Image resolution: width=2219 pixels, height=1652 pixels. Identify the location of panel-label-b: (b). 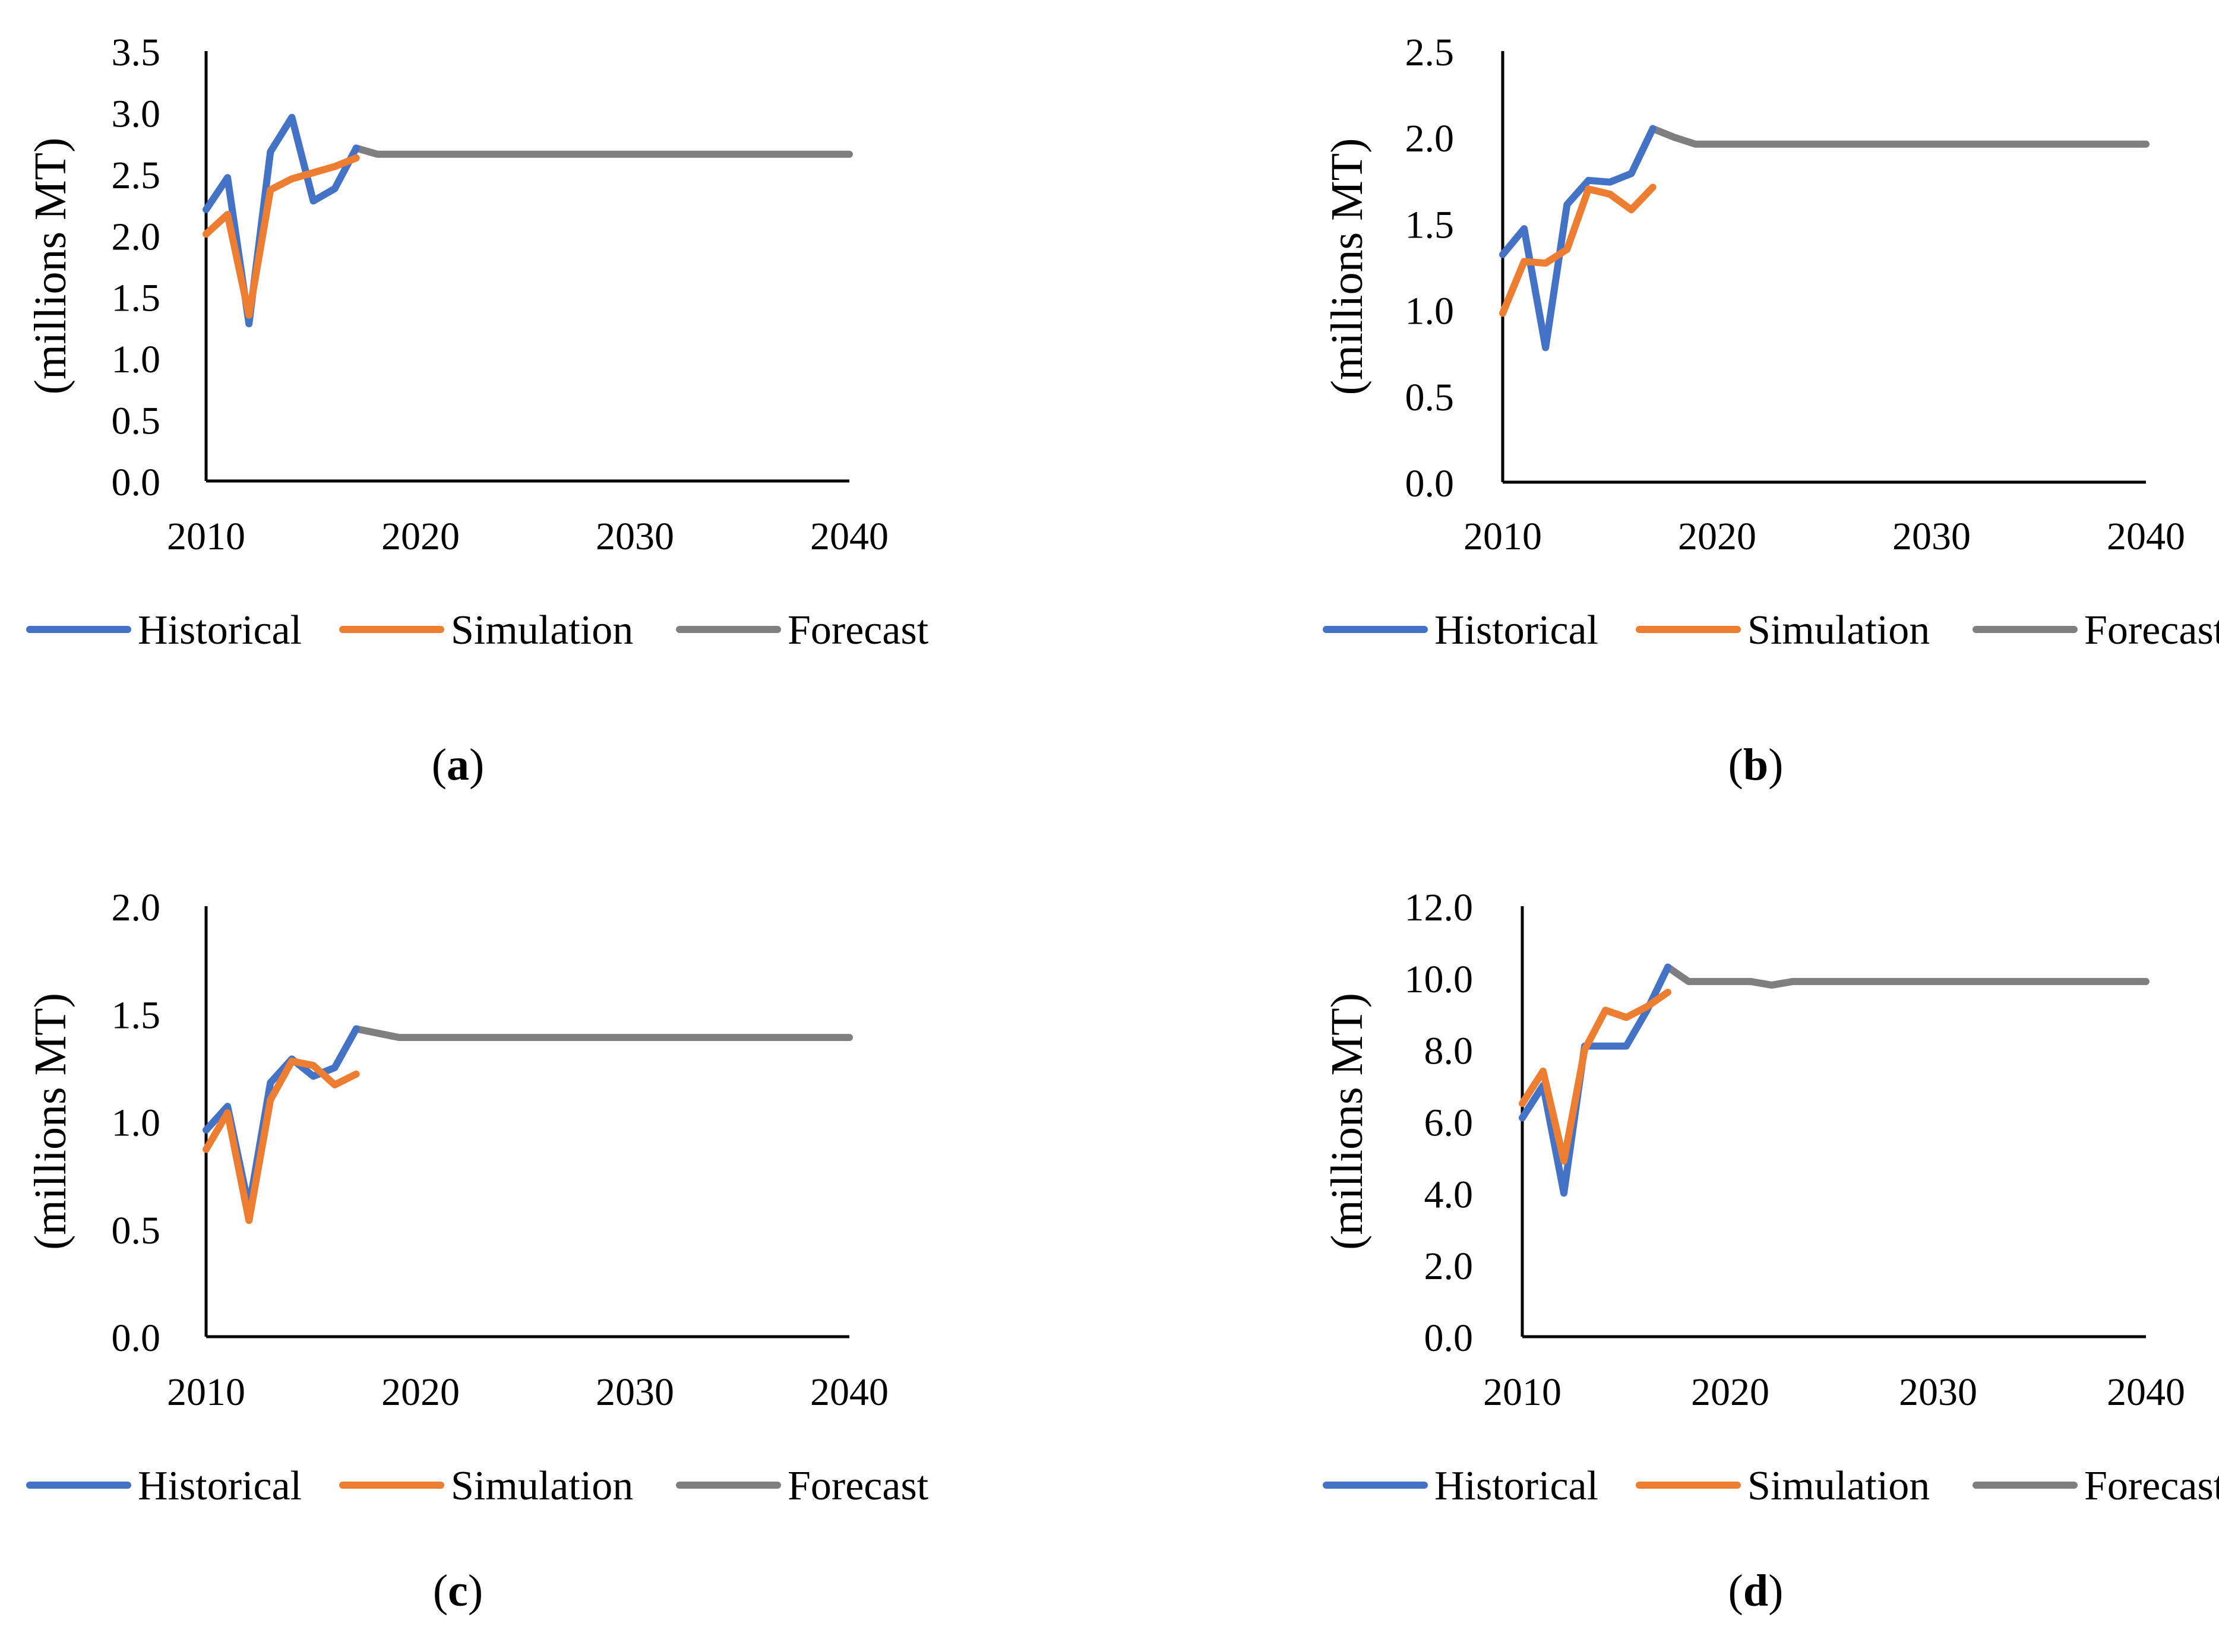
(1756, 765).